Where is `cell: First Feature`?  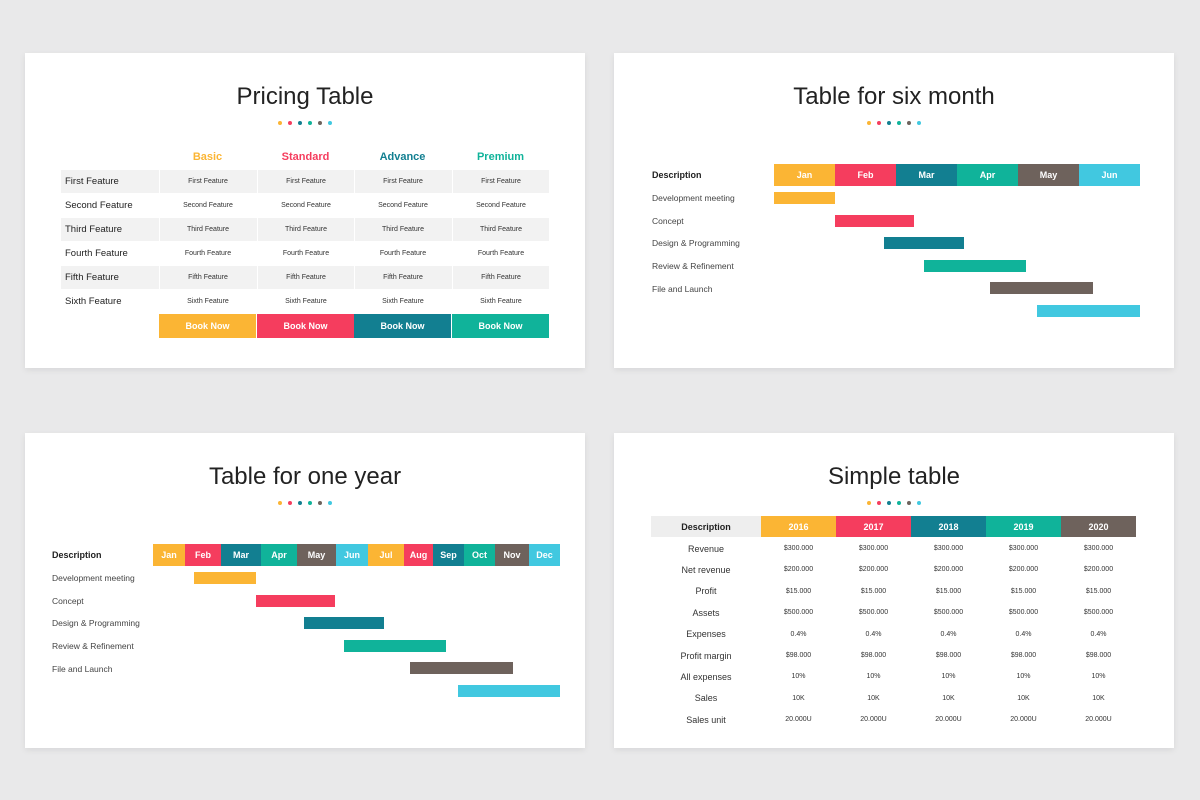
cell: First Feature is located at coordinates (402, 181).